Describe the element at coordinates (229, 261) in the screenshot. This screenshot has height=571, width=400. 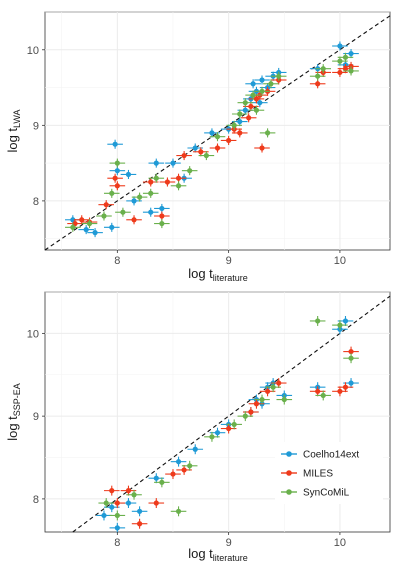
I see `x-tick-label: 9` at that location.